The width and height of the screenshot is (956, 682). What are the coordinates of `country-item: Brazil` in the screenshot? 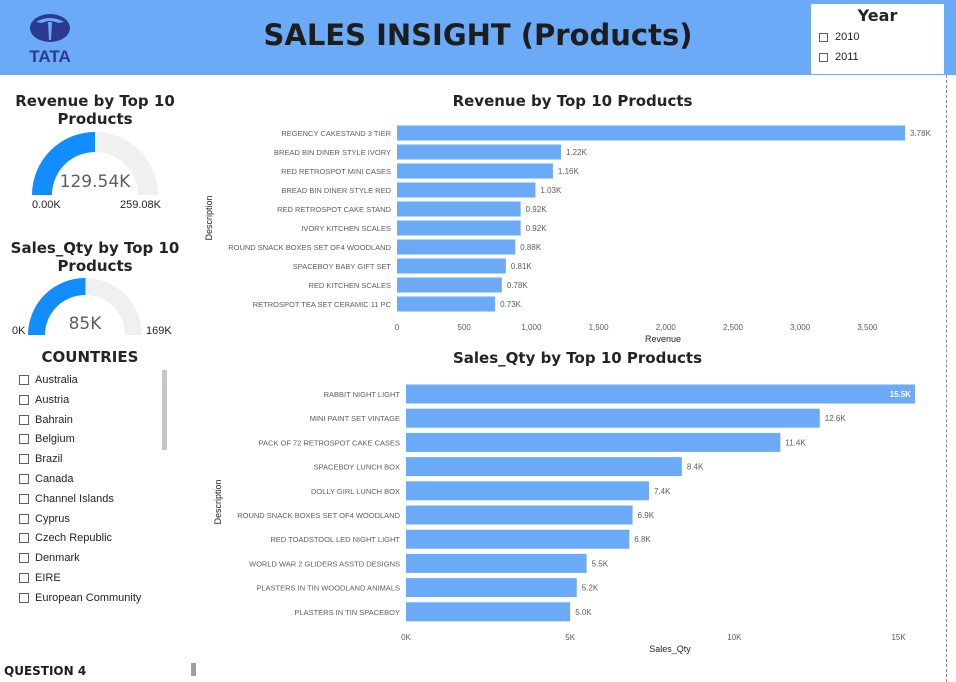 It's located at (41, 459).